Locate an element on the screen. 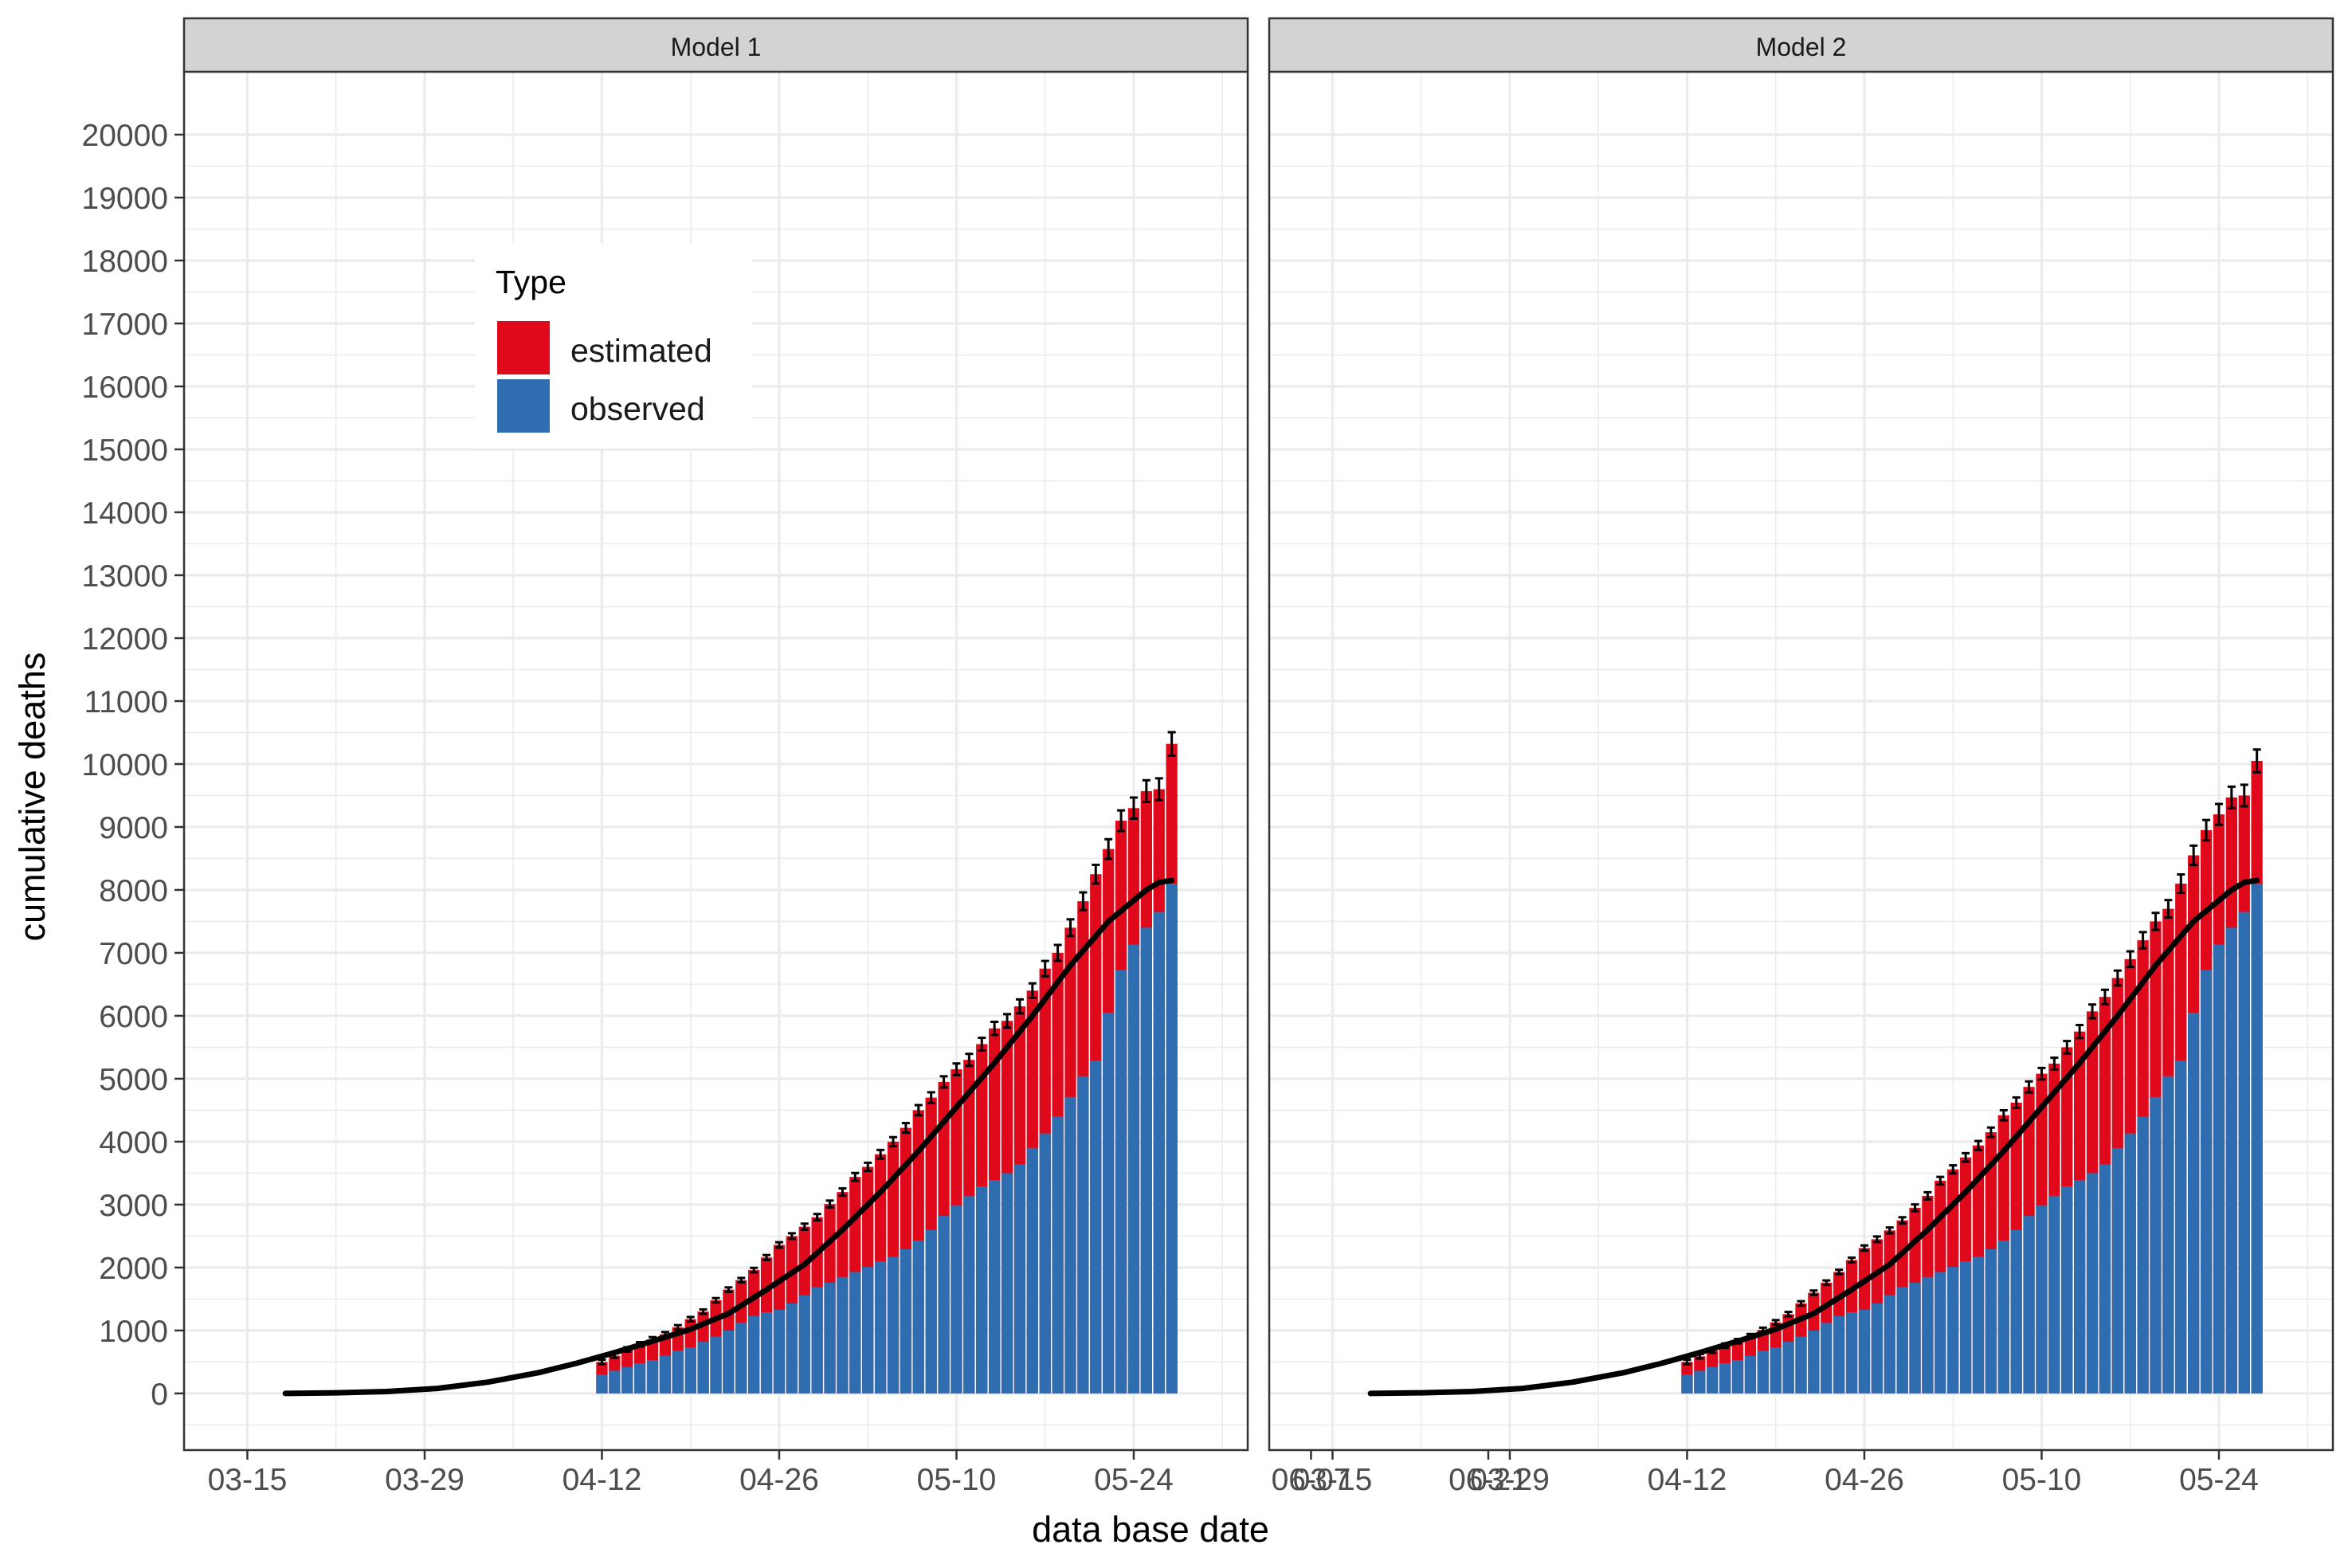  legend-key-estimated is located at coordinates (523, 347).